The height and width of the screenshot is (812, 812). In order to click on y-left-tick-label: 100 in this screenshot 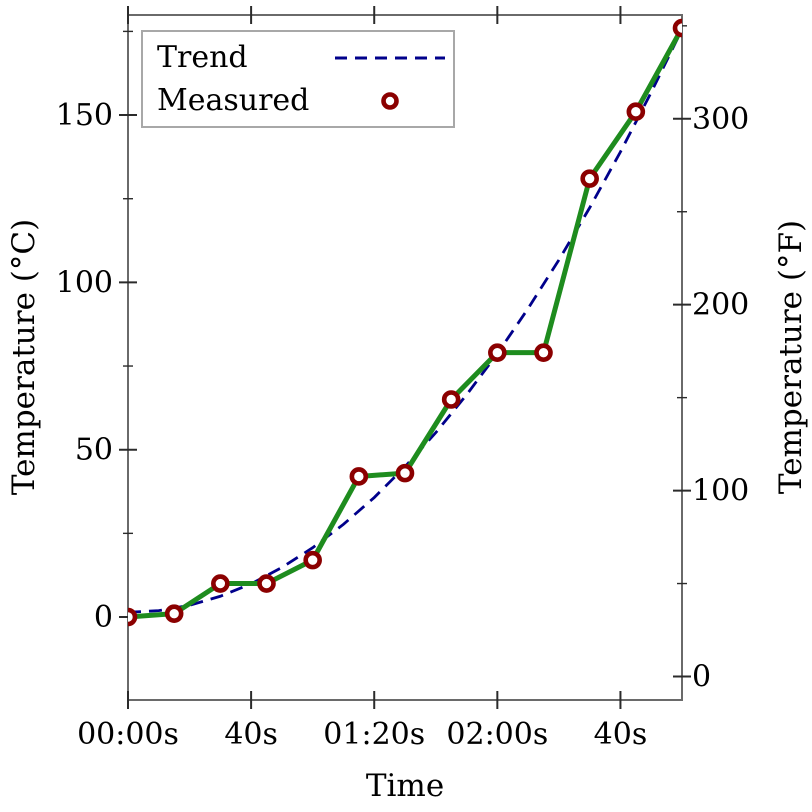, I will do `click(84, 282)`.